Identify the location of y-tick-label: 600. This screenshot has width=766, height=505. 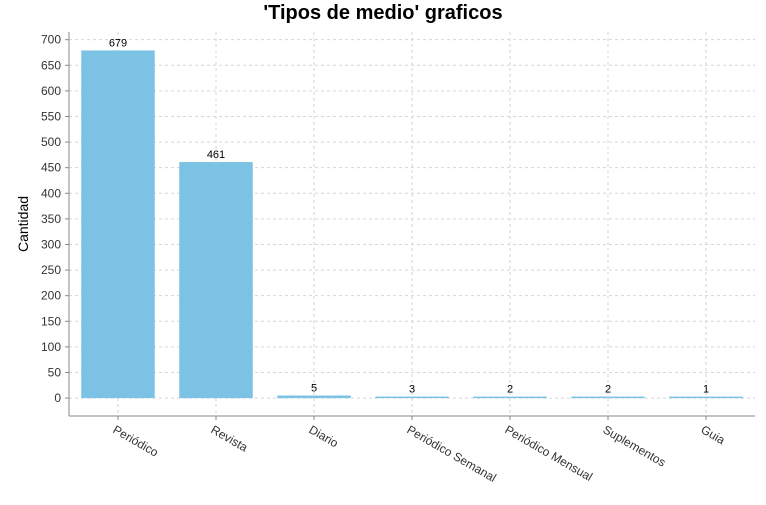
(51, 91).